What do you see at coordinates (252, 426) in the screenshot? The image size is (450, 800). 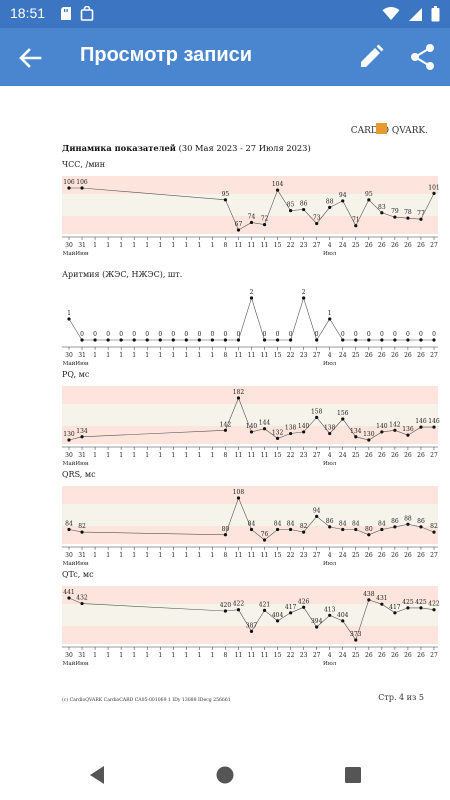 I see `data-label: 140` at bounding box center [252, 426].